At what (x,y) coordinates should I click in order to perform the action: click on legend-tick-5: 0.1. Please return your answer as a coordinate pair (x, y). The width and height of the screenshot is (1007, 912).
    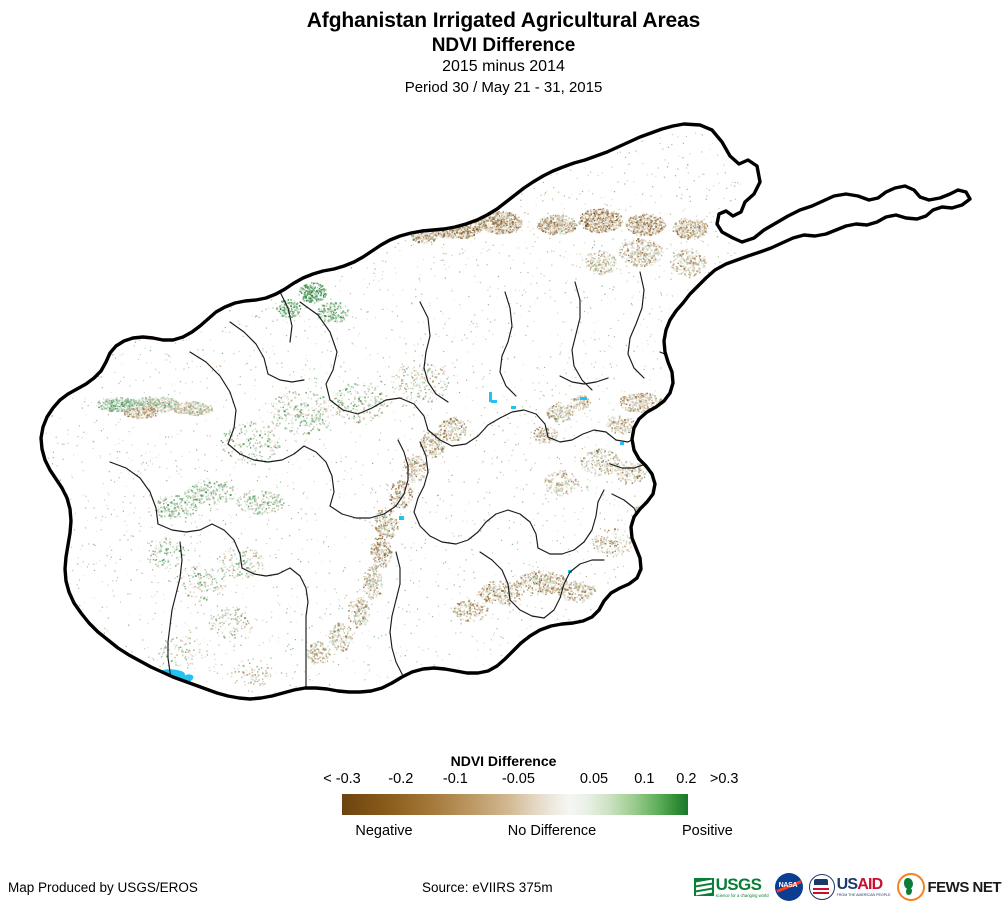
    Looking at the image, I should click on (644, 779).